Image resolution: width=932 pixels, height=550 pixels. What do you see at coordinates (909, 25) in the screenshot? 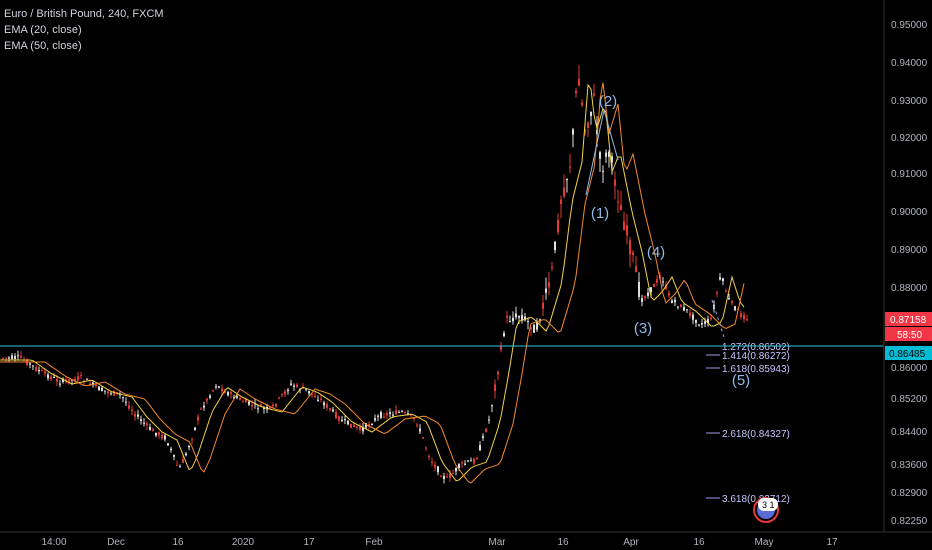
I see `price-tick-label: 0.95000` at bounding box center [909, 25].